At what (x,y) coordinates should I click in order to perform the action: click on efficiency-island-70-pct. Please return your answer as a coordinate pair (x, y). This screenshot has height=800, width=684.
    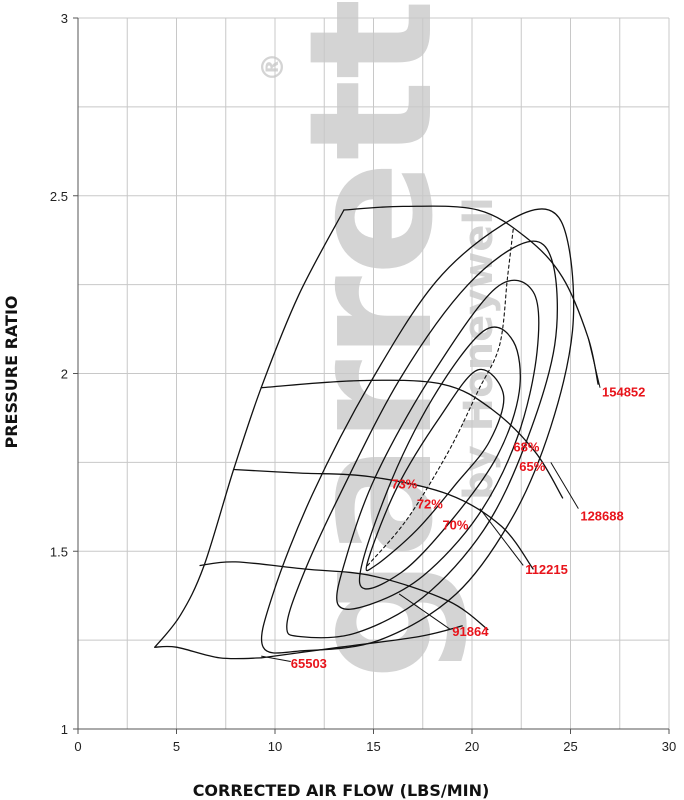
    Looking at the image, I should click on (438, 444).